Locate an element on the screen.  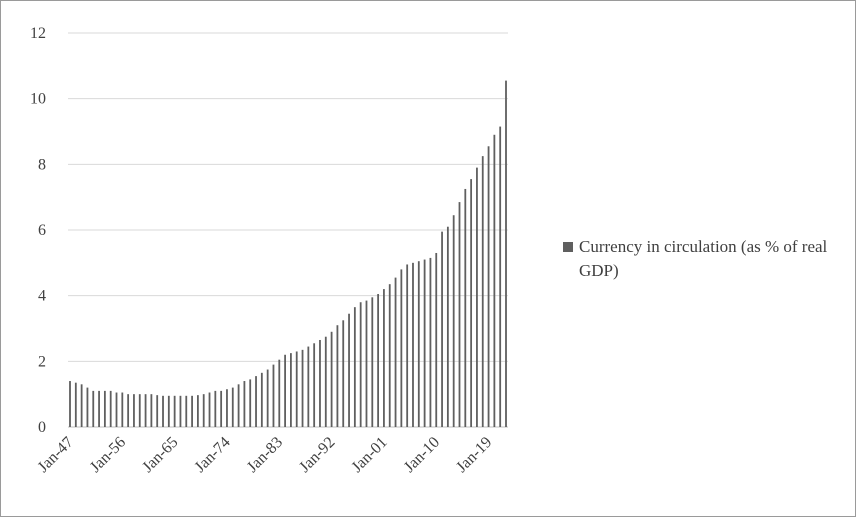
x-tick-label: Jan-01 is located at coordinates (370, 455).